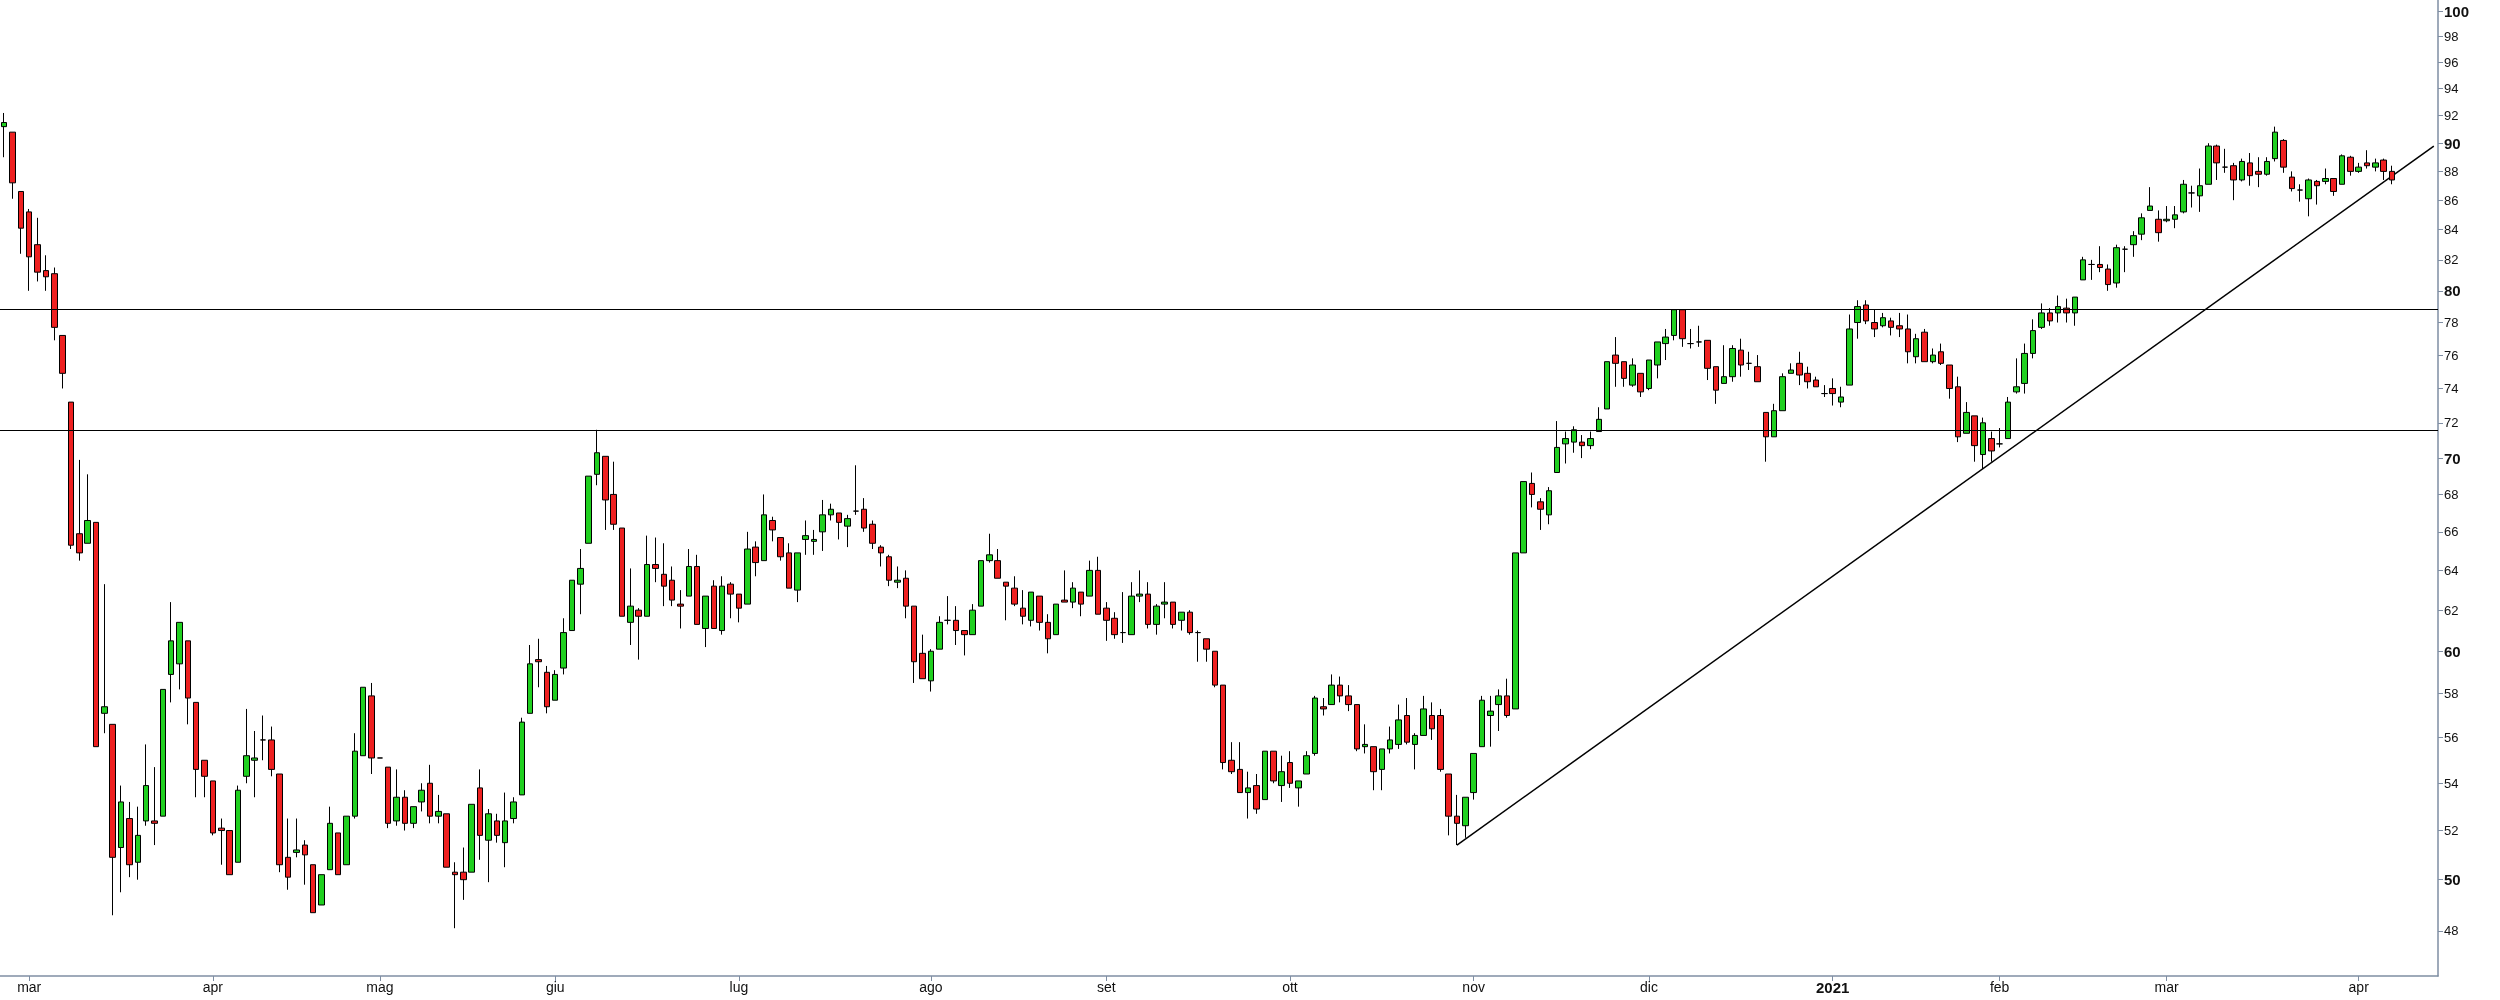 This screenshot has width=2500, height=1000. What do you see at coordinates (2451, 610) in the screenshot?
I see `y-tick-label: 62` at bounding box center [2451, 610].